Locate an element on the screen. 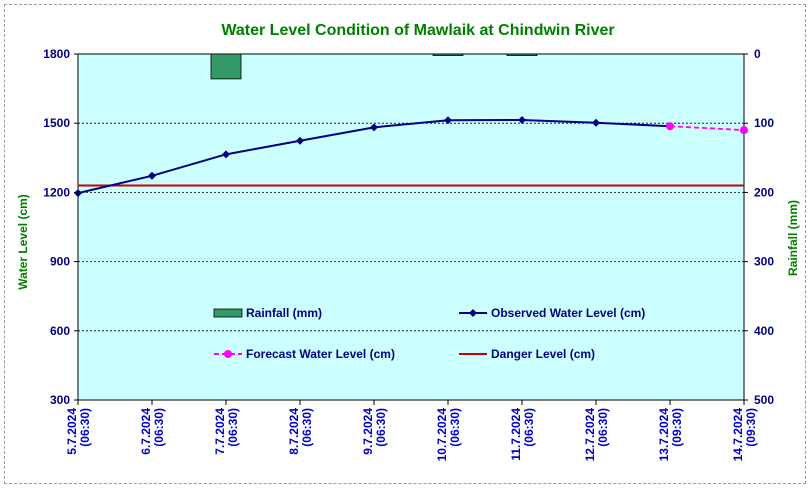  y2-tick-label: 500 is located at coordinates (764, 400).